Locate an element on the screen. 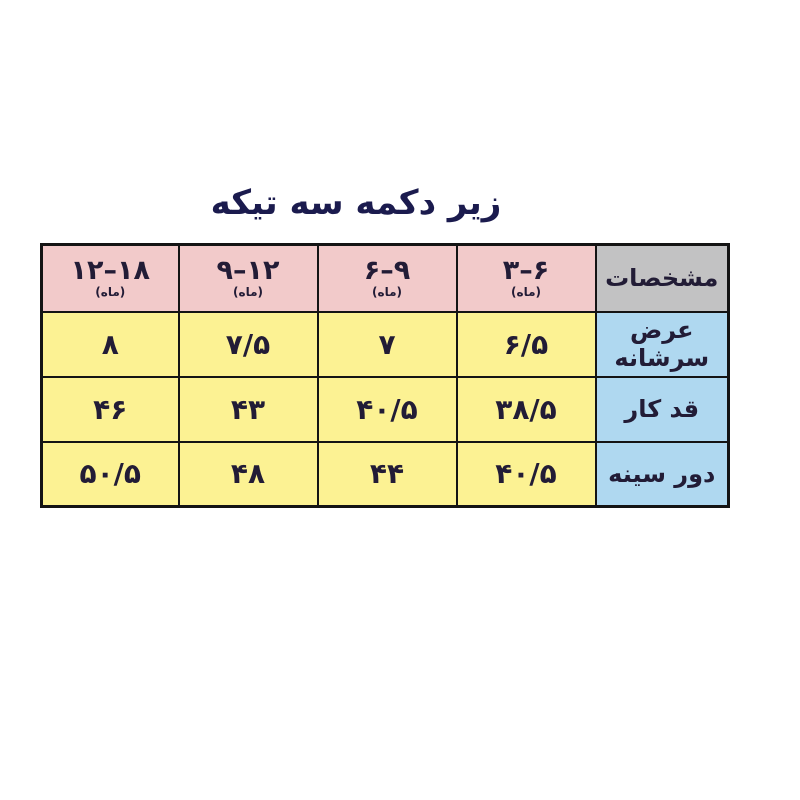  table-row-shoulder-width: عرض سرشانه ۶/۵ ۷ ۷/۵ ۸ is located at coordinates (385, 344).